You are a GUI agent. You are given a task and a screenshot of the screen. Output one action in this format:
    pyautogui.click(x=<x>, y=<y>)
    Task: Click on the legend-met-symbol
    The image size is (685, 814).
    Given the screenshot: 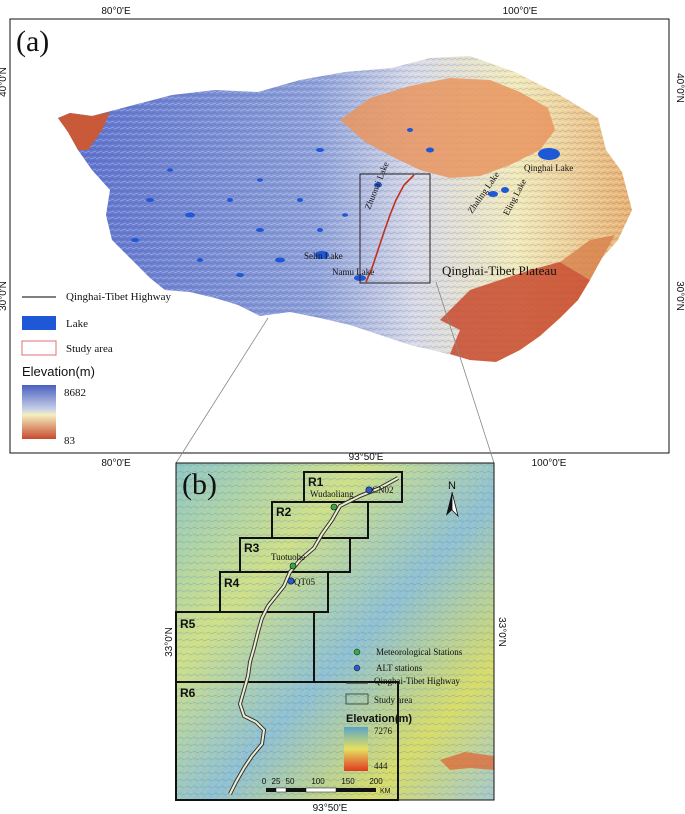 What is the action you would take?
    pyautogui.click(x=357, y=652)
    